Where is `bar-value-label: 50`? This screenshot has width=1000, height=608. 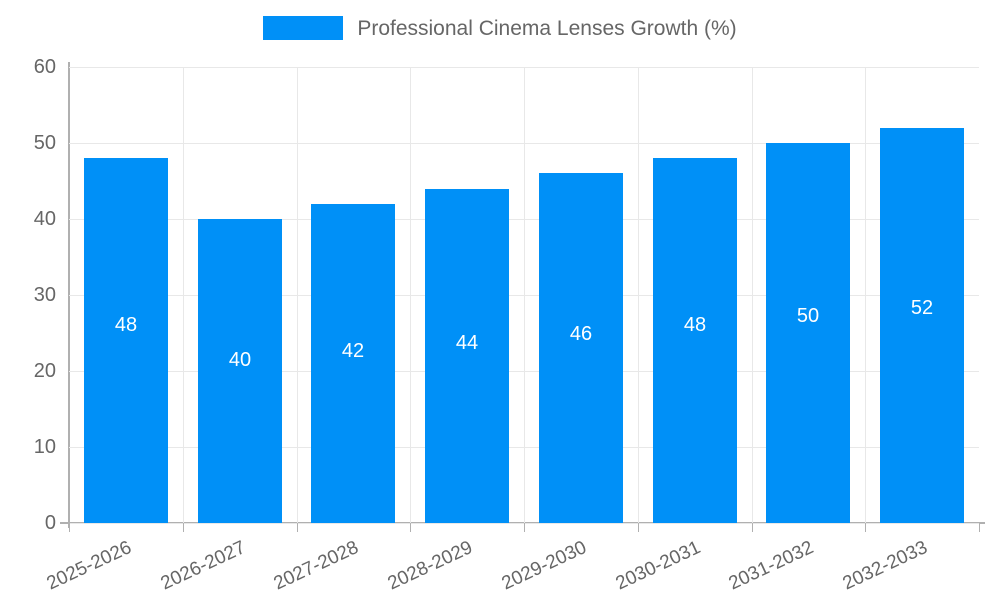
bar-value-label: 50 is located at coordinates (808, 316).